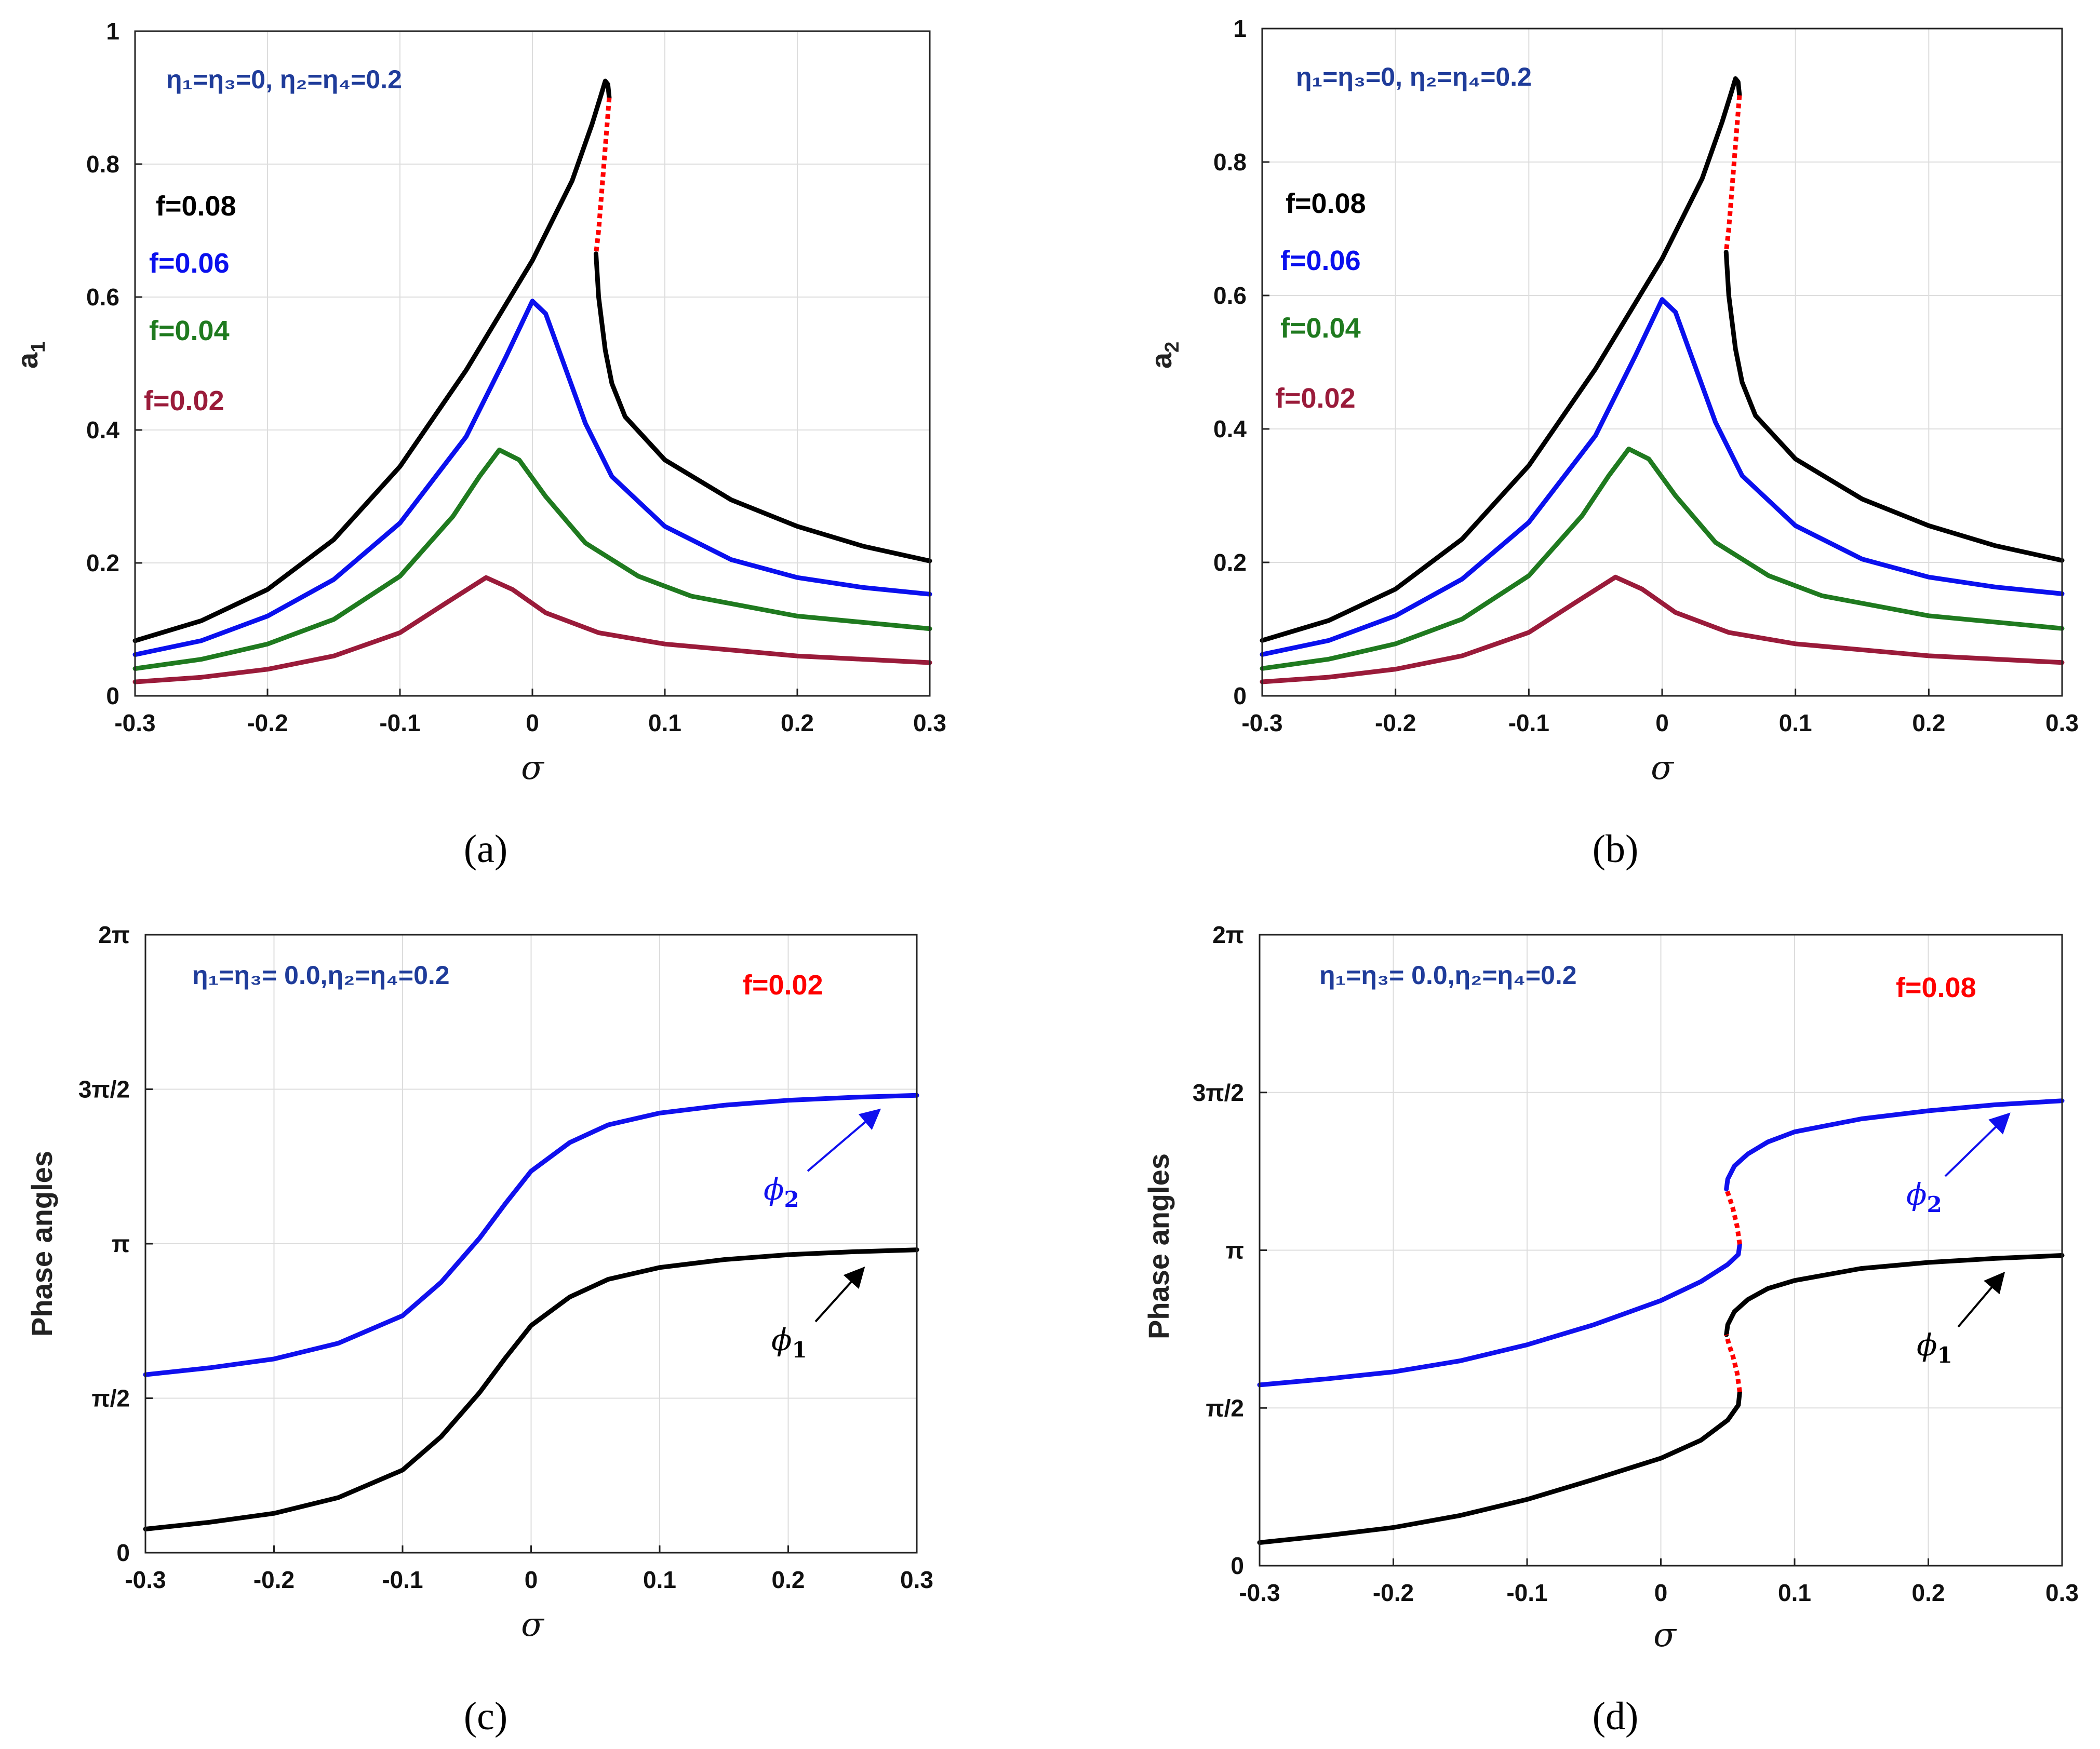 Image resolution: width=2100 pixels, height=1749 pixels. I want to click on panel-c-phi2-arrow, so click(844, 1140).